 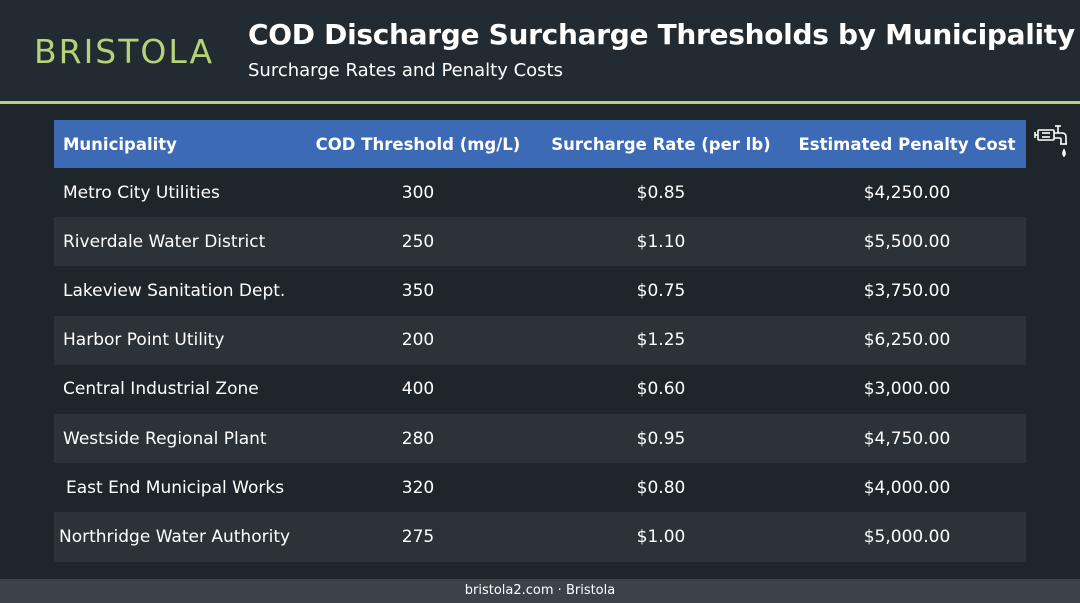 What do you see at coordinates (907, 241) in the screenshot?
I see `cell-penalty: $5,500.00` at bounding box center [907, 241].